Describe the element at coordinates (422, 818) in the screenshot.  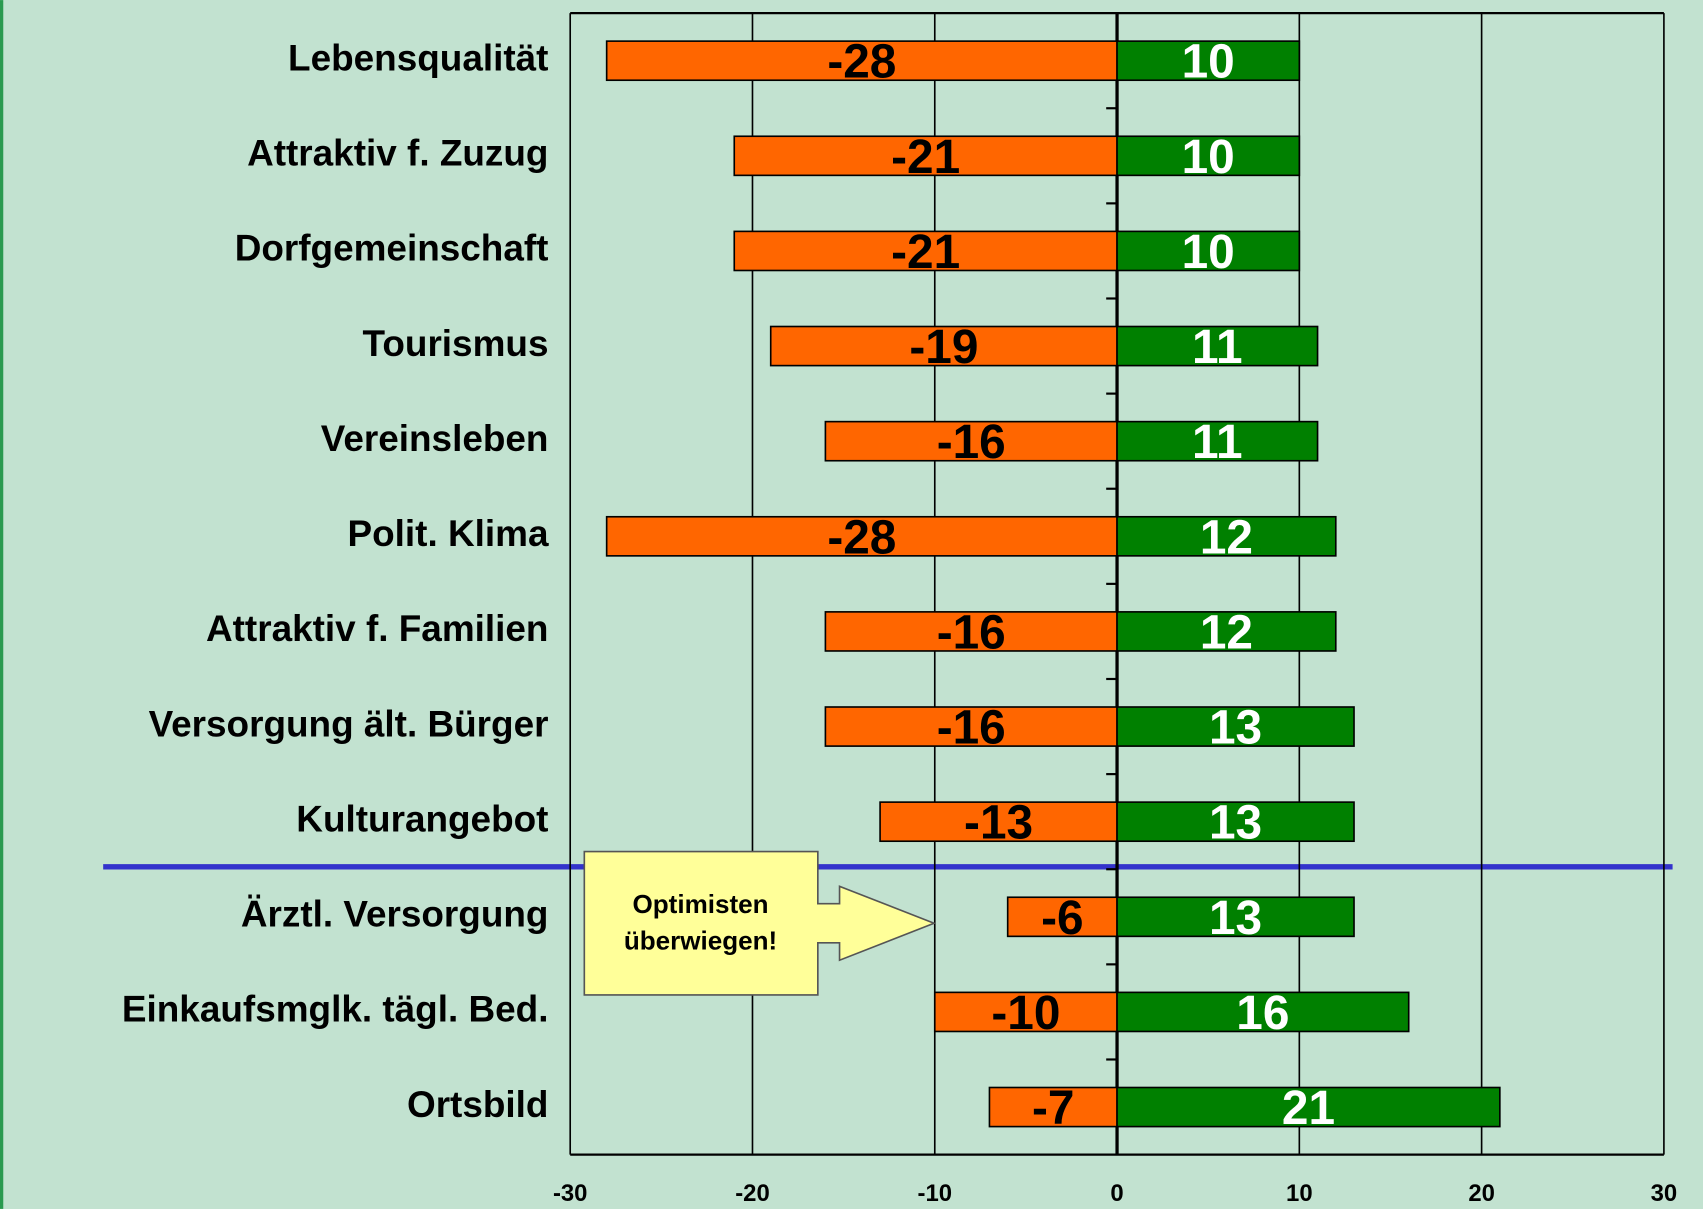
I see `category-label: Kulturangebot` at that location.